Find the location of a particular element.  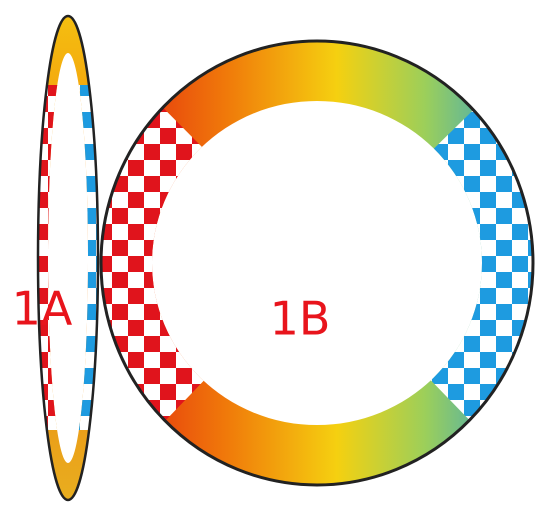

ring-outline is located at coordinates (68, 258).